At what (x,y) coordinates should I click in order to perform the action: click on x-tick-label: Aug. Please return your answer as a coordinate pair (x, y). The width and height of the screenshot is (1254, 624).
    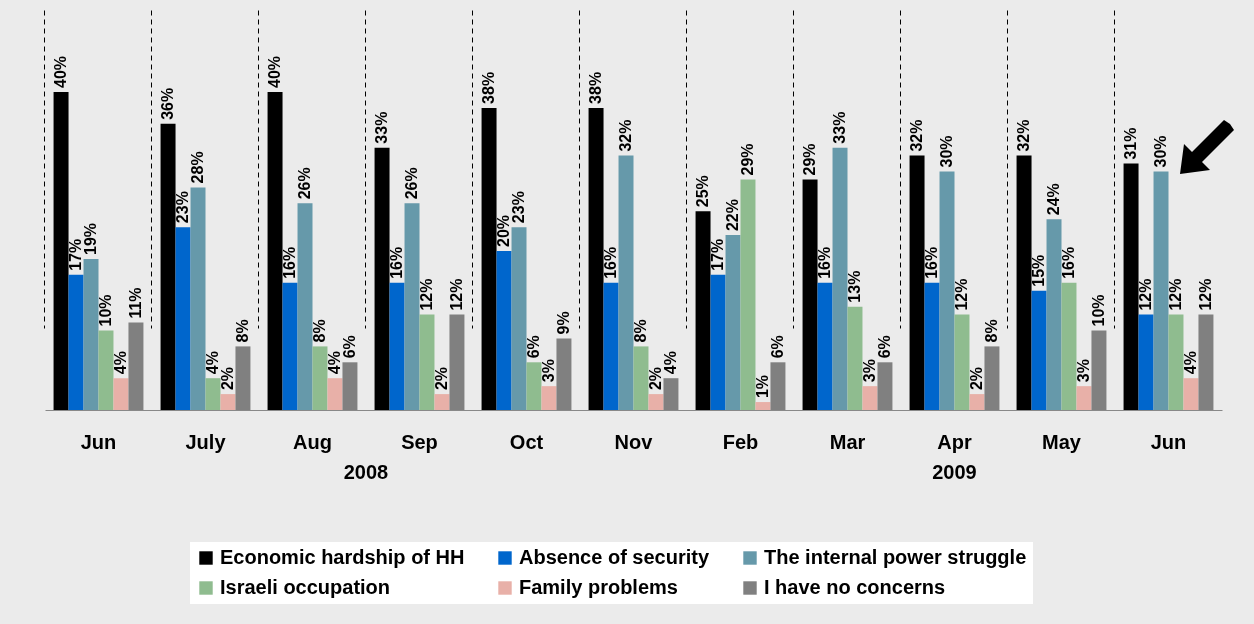
    Looking at the image, I should click on (312, 441).